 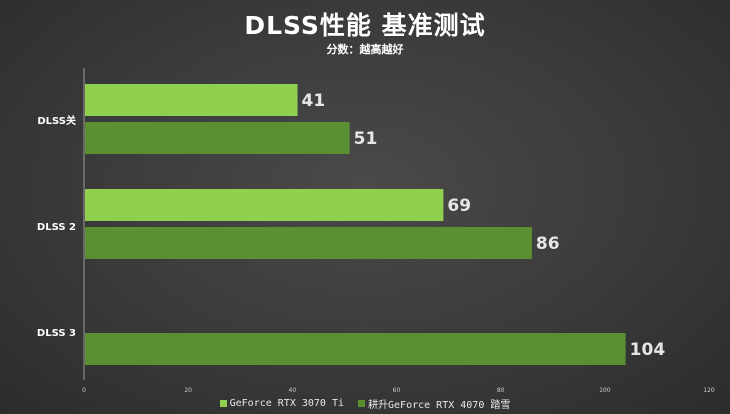 What do you see at coordinates (287, 403) in the screenshot?
I see `legend-label-series1: GeForce RTX 3070 Ti` at bounding box center [287, 403].